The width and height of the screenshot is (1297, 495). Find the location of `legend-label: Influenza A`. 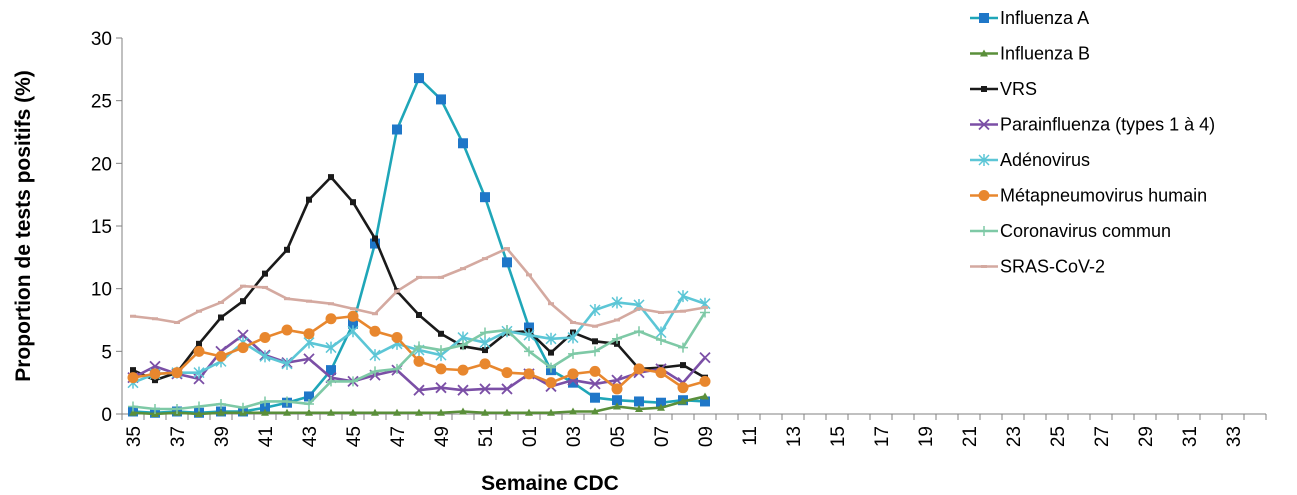

legend-label: Influenza A is located at coordinates (1044, 18).